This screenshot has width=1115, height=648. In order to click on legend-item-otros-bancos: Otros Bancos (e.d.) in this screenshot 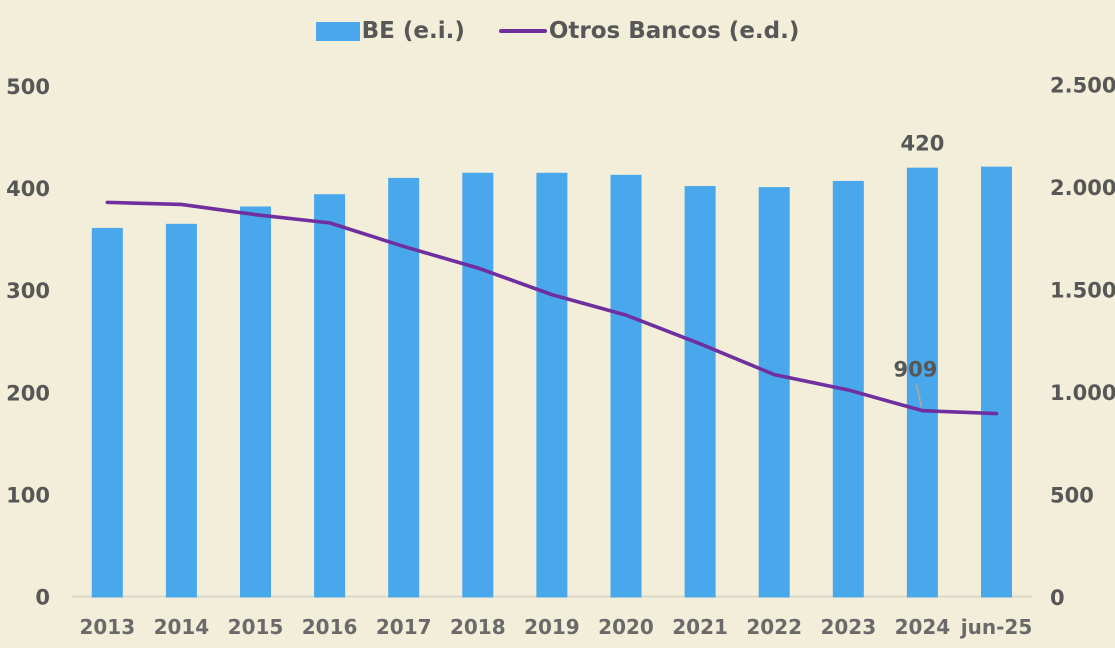, I will do `click(649, 31)`.